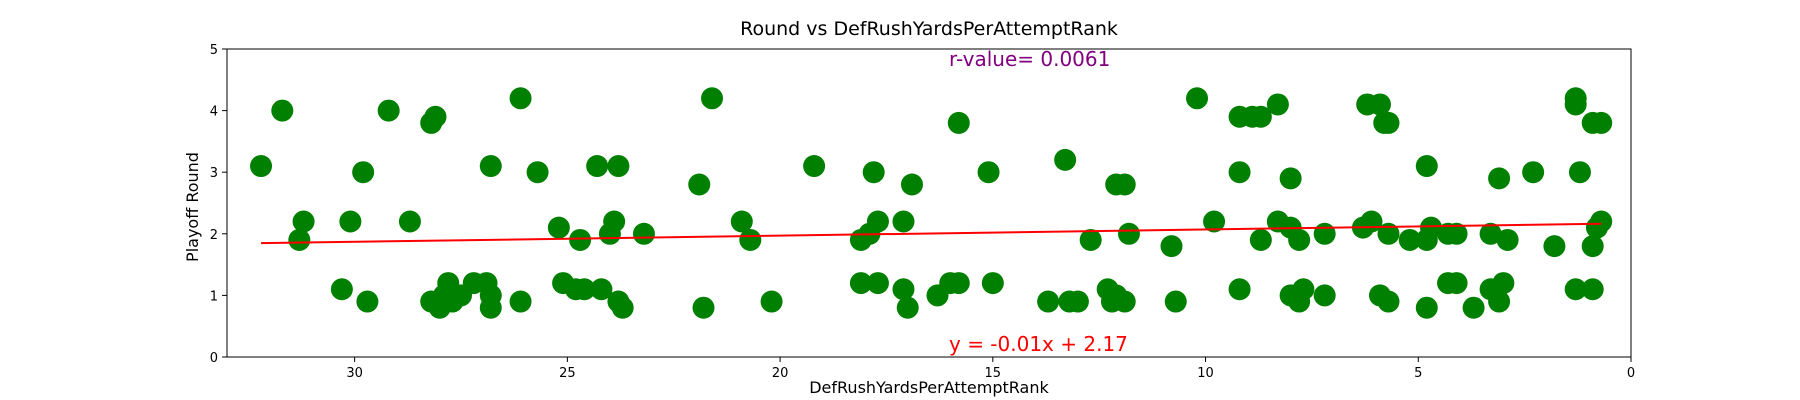 This screenshot has height=400, width=1800. I want to click on y-axis-label: Playoff Round, so click(192, 207).